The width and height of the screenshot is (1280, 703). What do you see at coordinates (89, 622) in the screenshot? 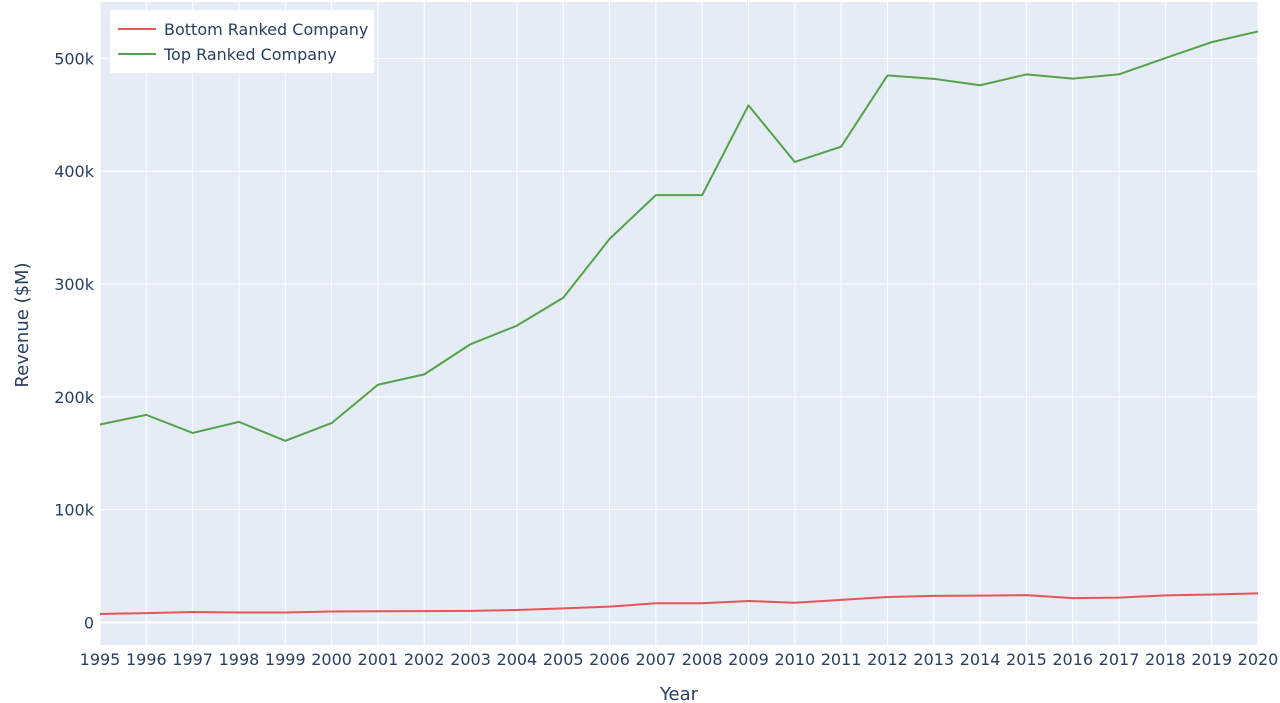
I see `y-tick-label: 0` at bounding box center [89, 622].